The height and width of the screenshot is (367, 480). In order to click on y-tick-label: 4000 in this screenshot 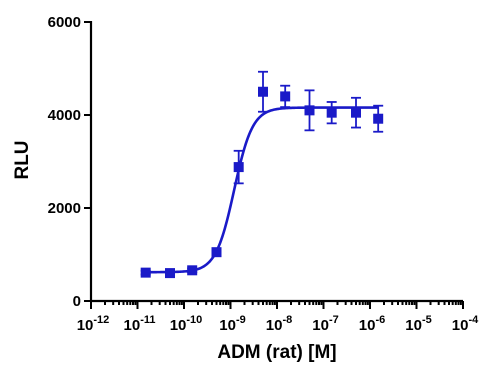, I will do `click(64, 115)`.